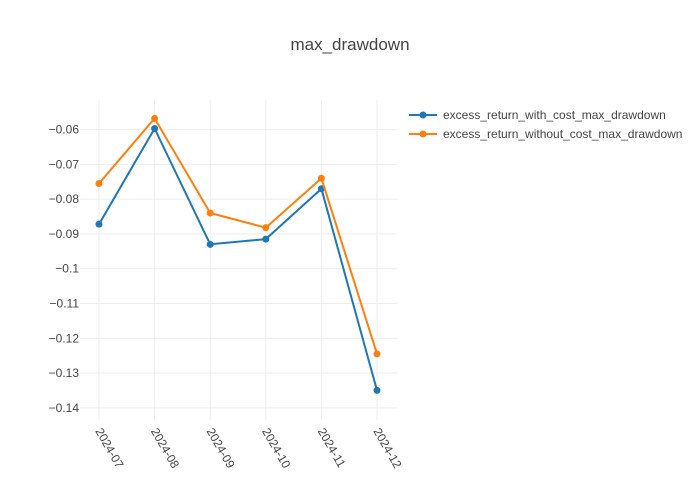 This screenshot has height=500, width=700. What do you see at coordinates (221, 448) in the screenshot?
I see `x-tick-label: 2024-09` at bounding box center [221, 448].